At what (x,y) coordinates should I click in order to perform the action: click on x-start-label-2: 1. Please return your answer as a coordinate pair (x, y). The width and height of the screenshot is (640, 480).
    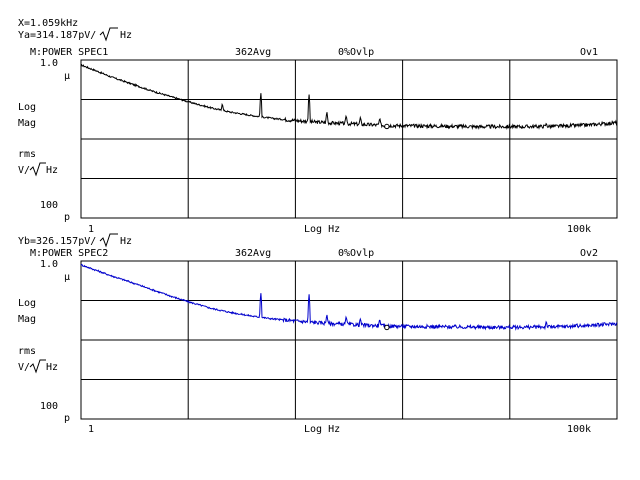
    Looking at the image, I should click on (91, 429).